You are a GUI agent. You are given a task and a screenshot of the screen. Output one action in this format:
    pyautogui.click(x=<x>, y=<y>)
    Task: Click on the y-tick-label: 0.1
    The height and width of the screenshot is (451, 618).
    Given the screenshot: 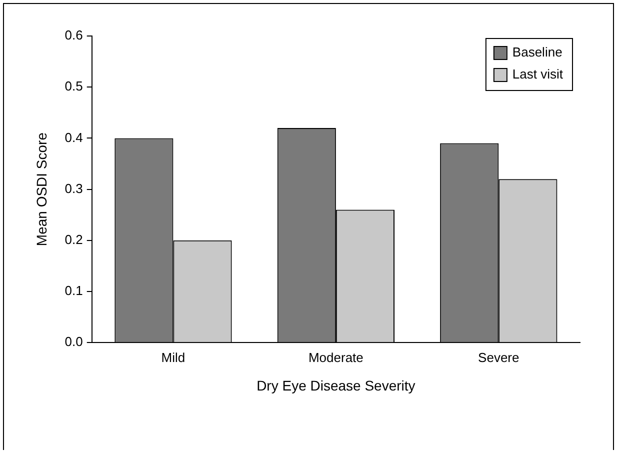 What is the action you would take?
    pyautogui.click(x=73, y=290)
    